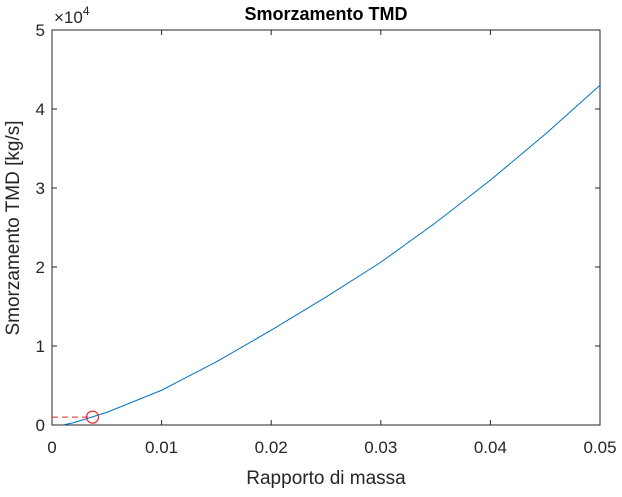 The height and width of the screenshot is (497, 622). What do you see at coordinates (326, 478) in the screenshot?
I see `x-axis-label: Rapporto di massa` at bounding box center [326, 478].